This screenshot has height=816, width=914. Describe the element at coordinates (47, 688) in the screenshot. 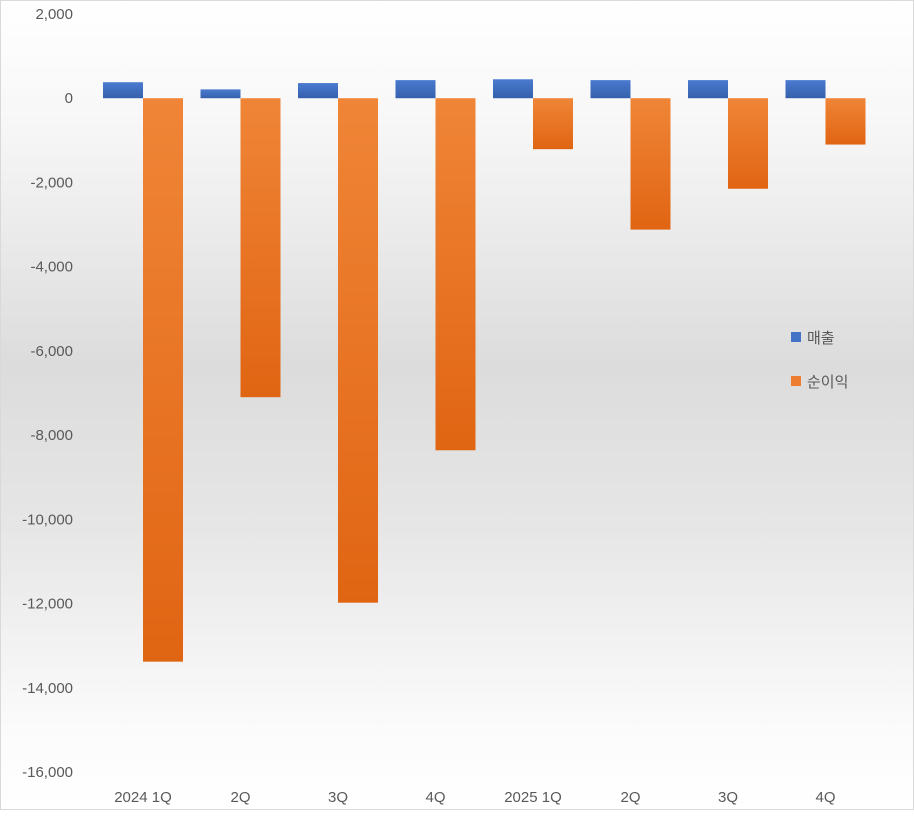

I see `y-tick-label: -14,000` at that location.